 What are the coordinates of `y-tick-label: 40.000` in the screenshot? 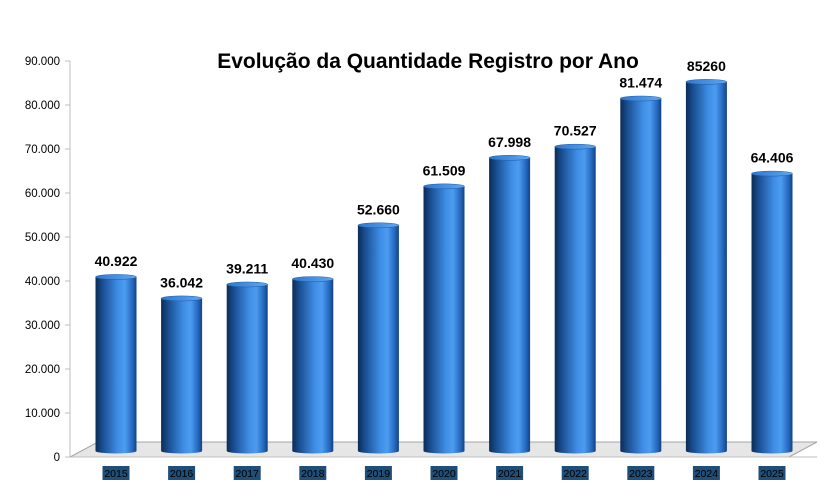 It's located at (42, 282).